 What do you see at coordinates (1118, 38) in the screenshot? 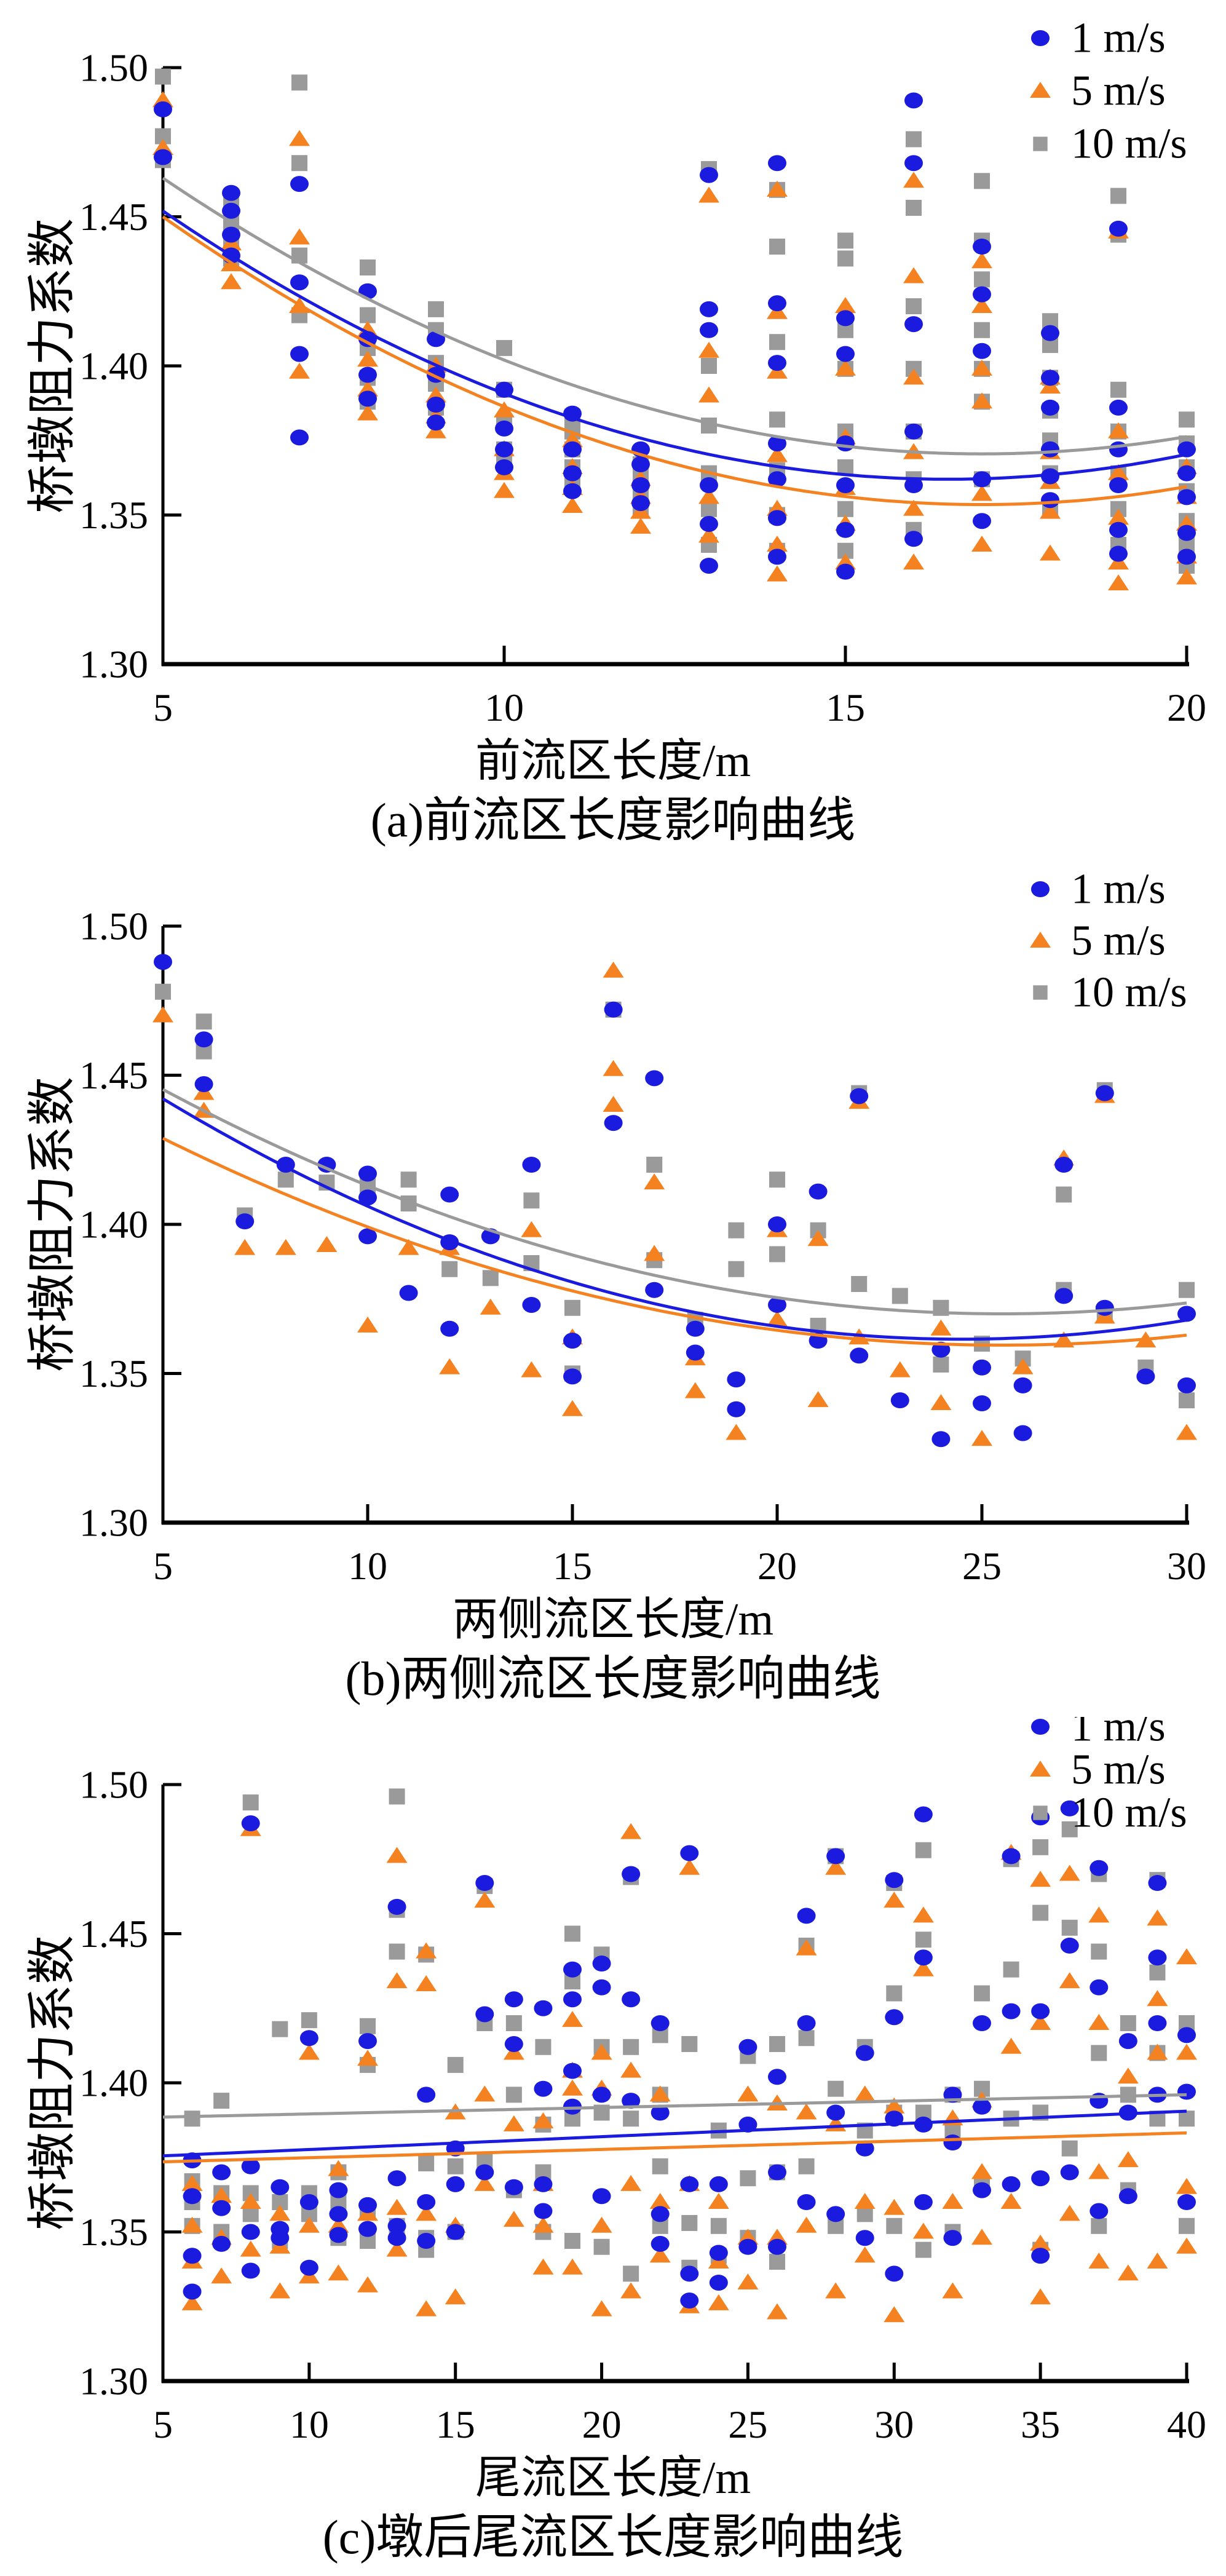
I see `legend-label: 1 m/s` at bounding box center [1118, 38].